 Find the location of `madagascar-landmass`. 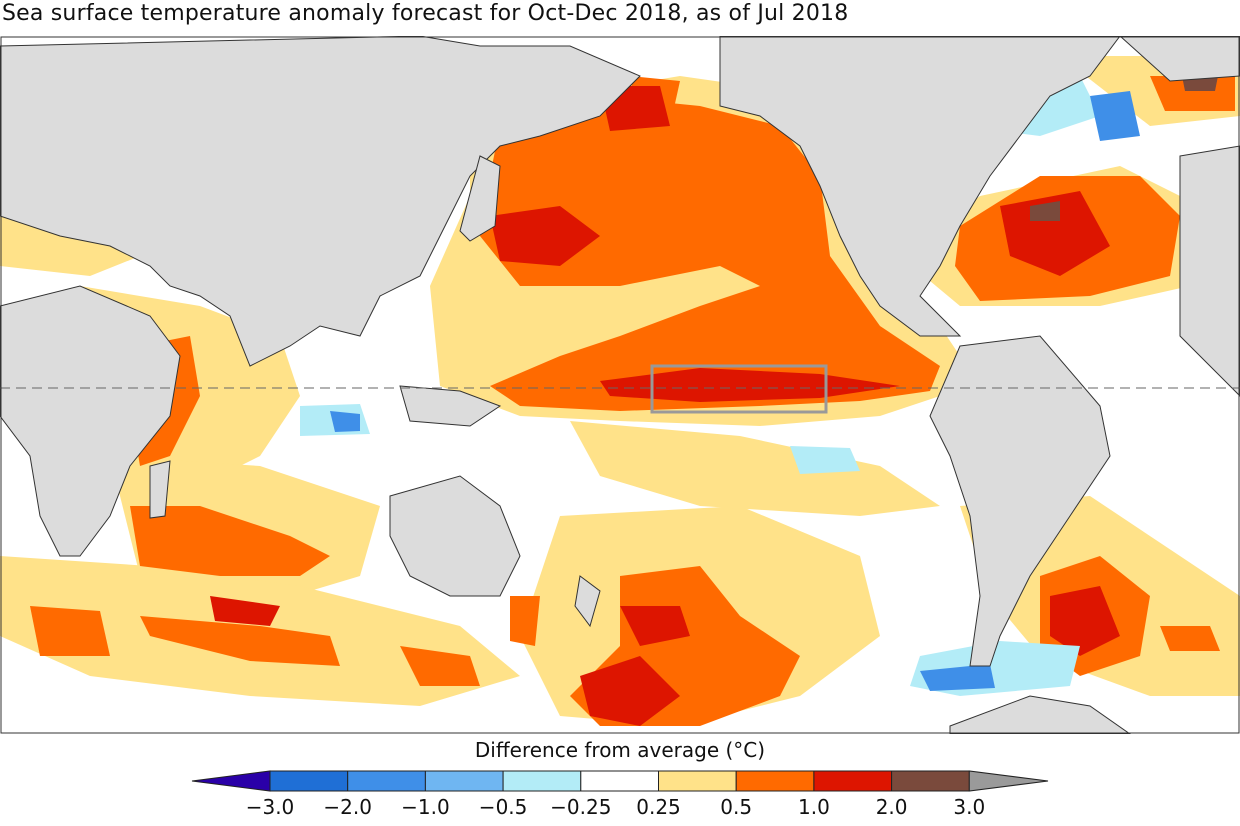

madagascar-landmass is located at coordinates (160, 489).